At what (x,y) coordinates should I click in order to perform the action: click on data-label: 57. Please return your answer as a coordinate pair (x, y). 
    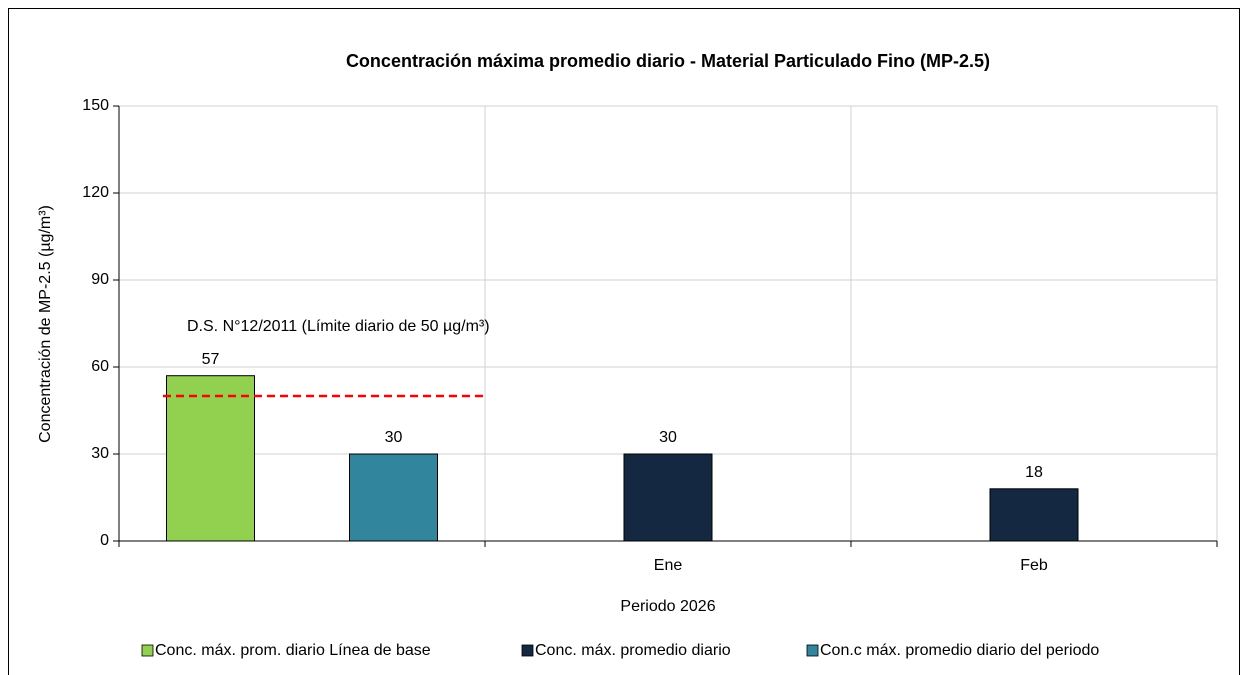
    Looking at the image, I should click on (211, 359).